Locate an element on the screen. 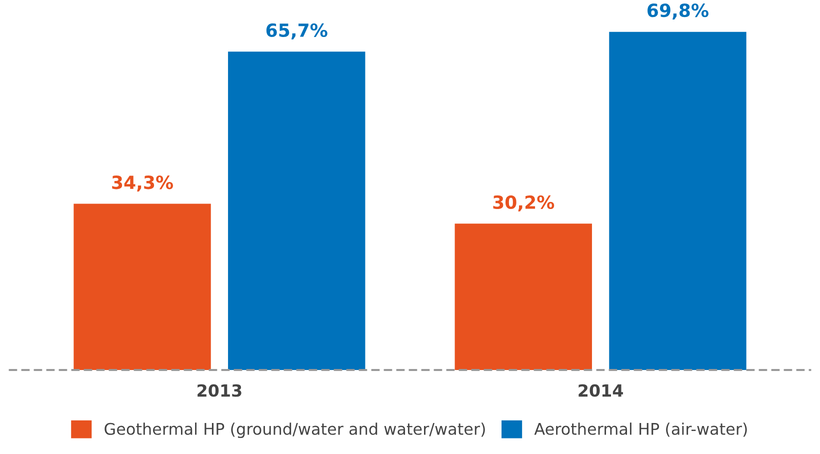 The image size is (820, 454). data-label: 34,3% is located at coordinates (143, 184).